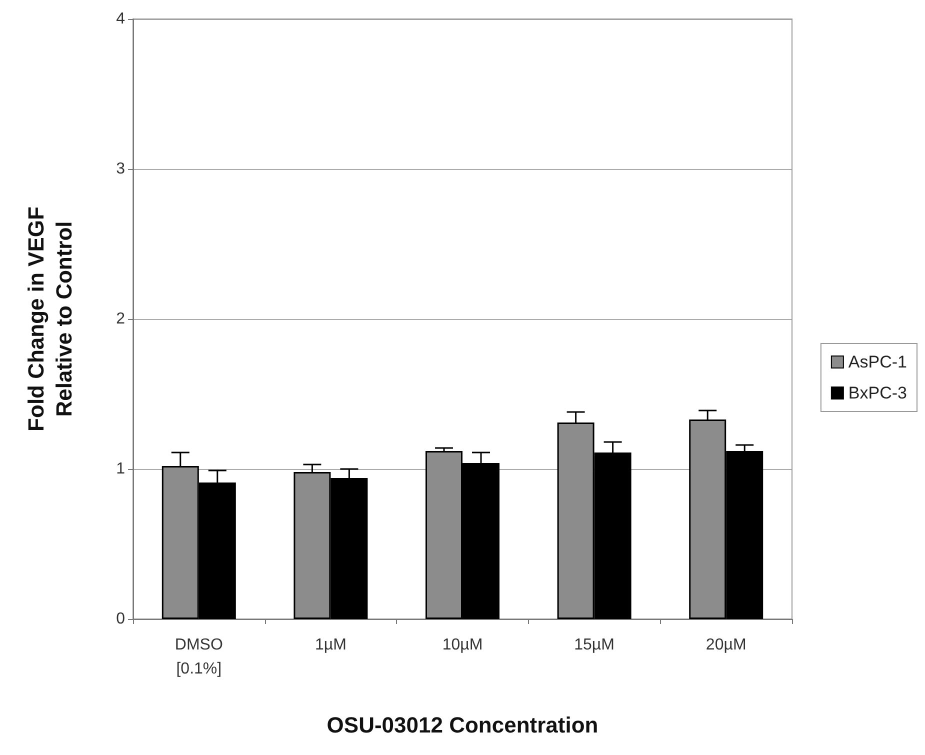 The image size is (925, 755). Describe the element at coordinates (121, 319) in the screenshot. I see `y-tick-label: 2` at that location.